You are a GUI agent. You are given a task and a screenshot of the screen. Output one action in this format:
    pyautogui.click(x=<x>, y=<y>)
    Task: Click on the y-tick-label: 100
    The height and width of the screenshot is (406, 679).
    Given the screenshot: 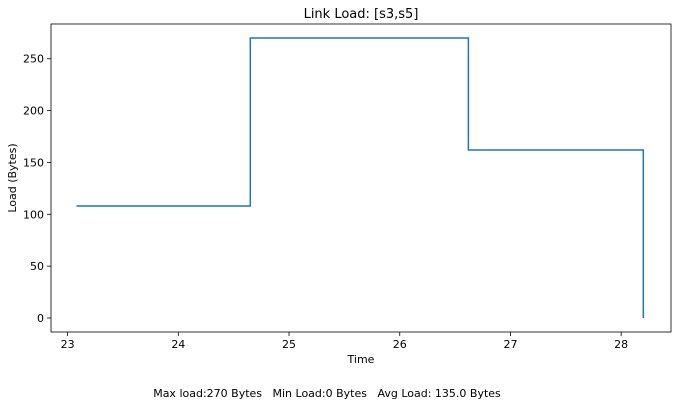 What is the action you would take?
    pyautogui.click(x=33, y=214)
    